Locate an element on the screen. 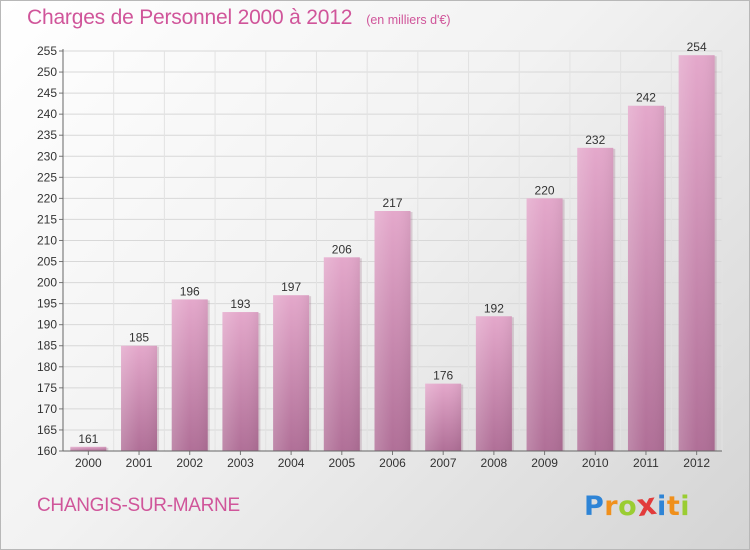 The width and height of the screenshot is (750, 550). x-tick-label: 2008 is located at coordinates (494, 463).